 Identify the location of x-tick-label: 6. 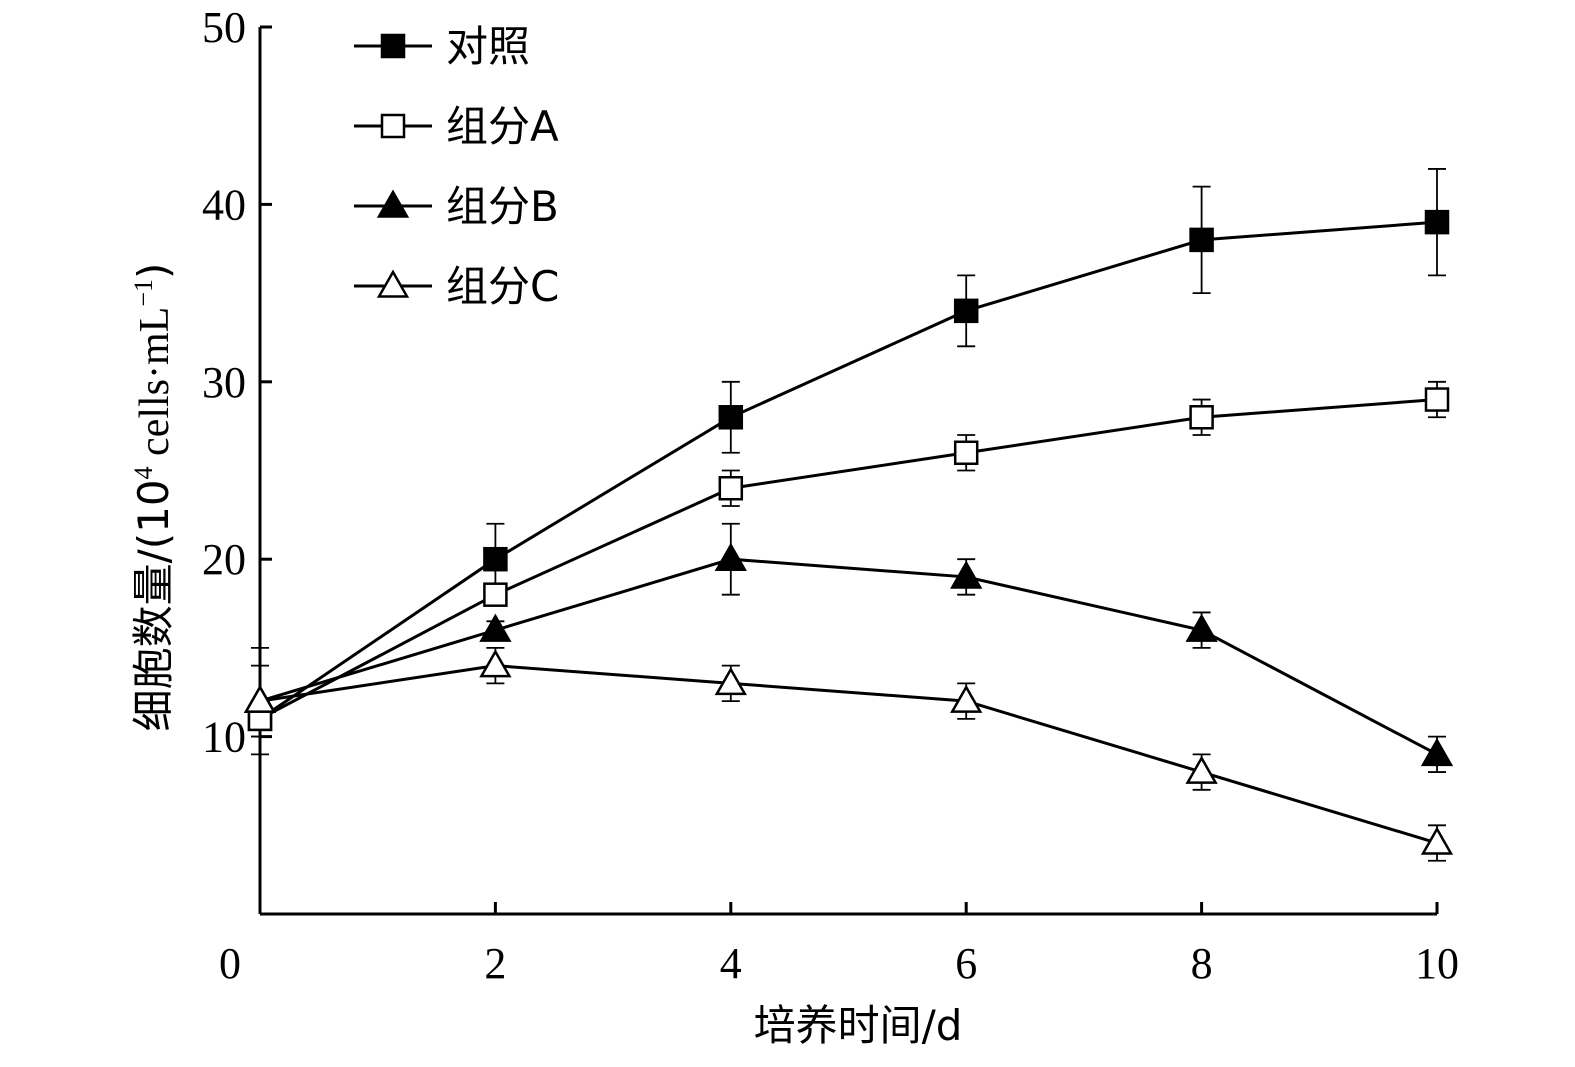
(966, 963).